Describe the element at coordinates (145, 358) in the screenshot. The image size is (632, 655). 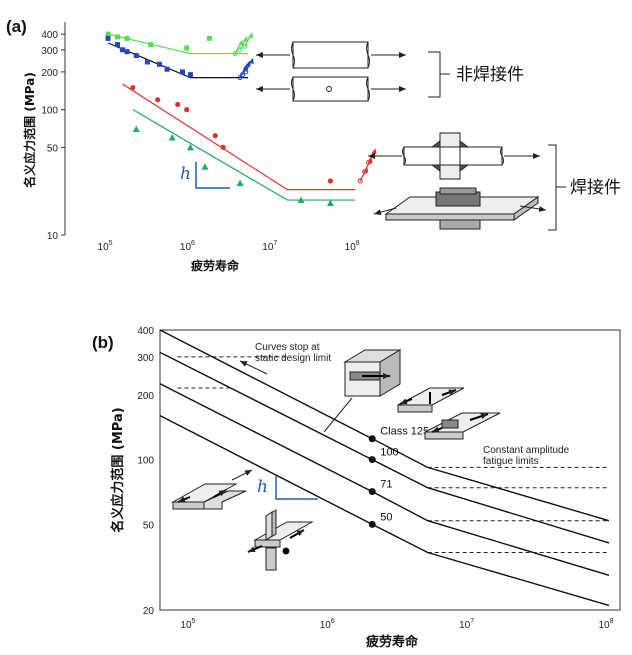
I see `panel-b-ytick-label: 300` at that location.